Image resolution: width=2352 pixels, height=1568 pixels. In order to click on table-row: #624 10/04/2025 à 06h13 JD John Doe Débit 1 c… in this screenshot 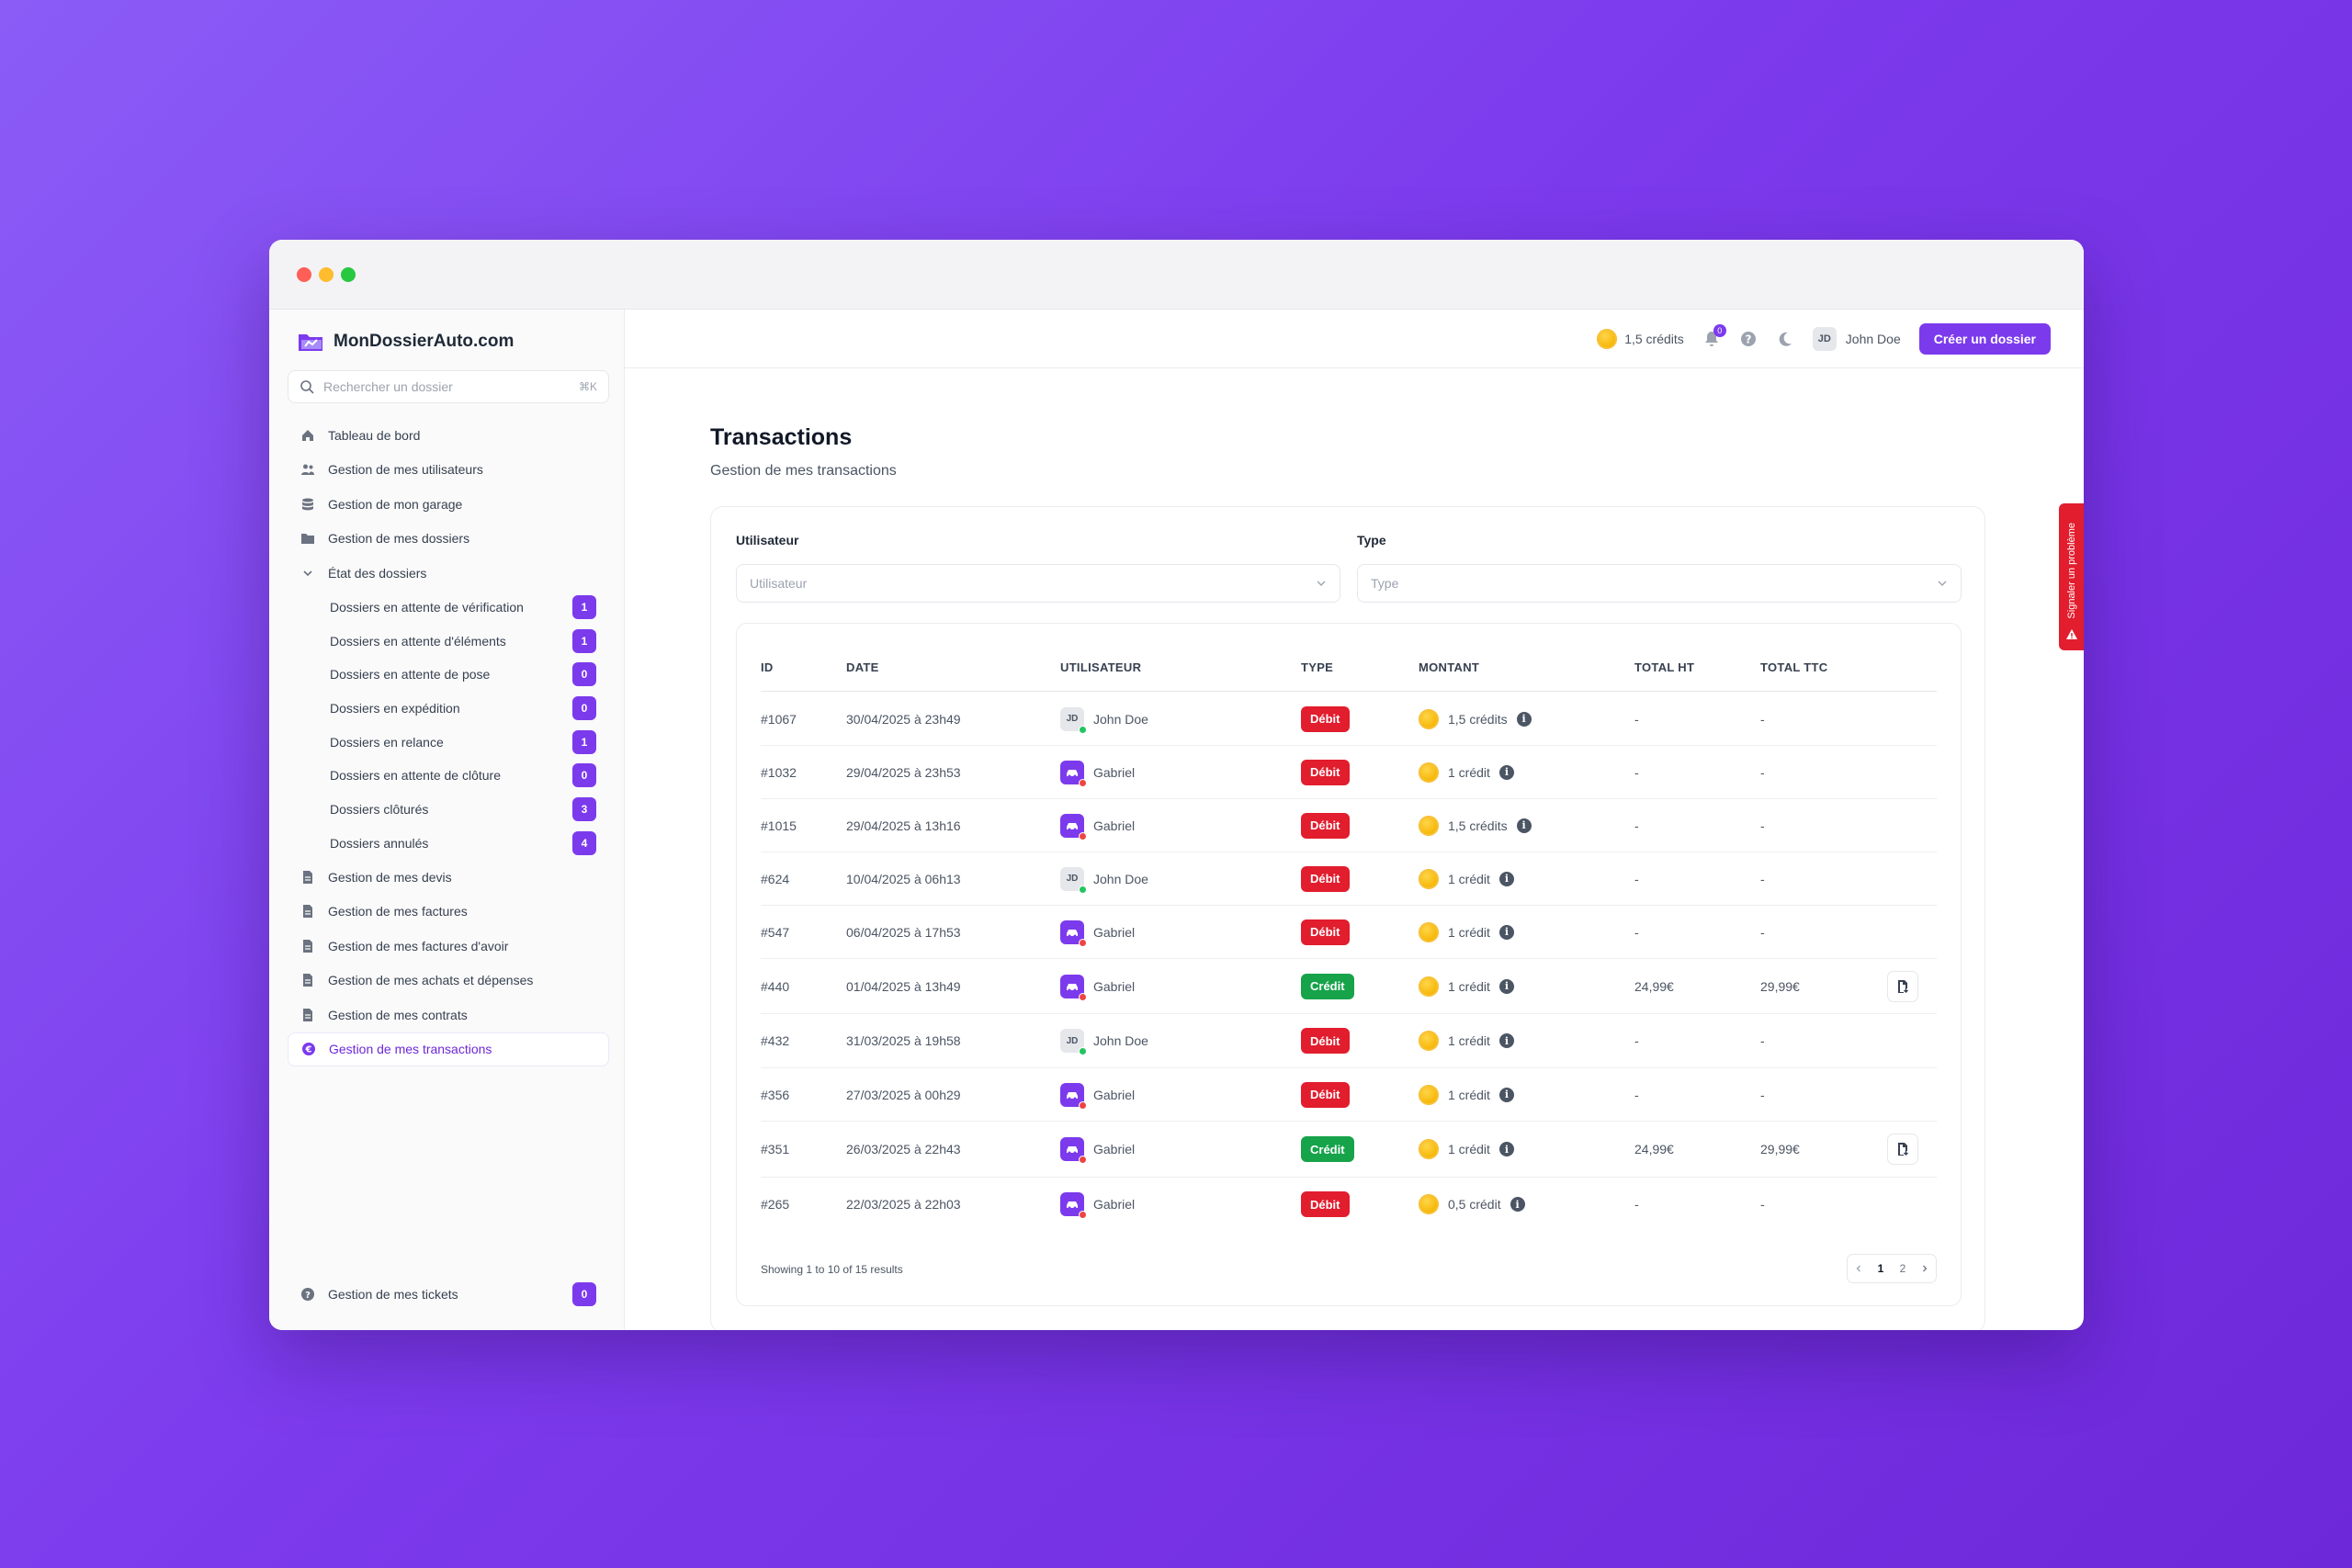, I will do `click(1349, 879)`.